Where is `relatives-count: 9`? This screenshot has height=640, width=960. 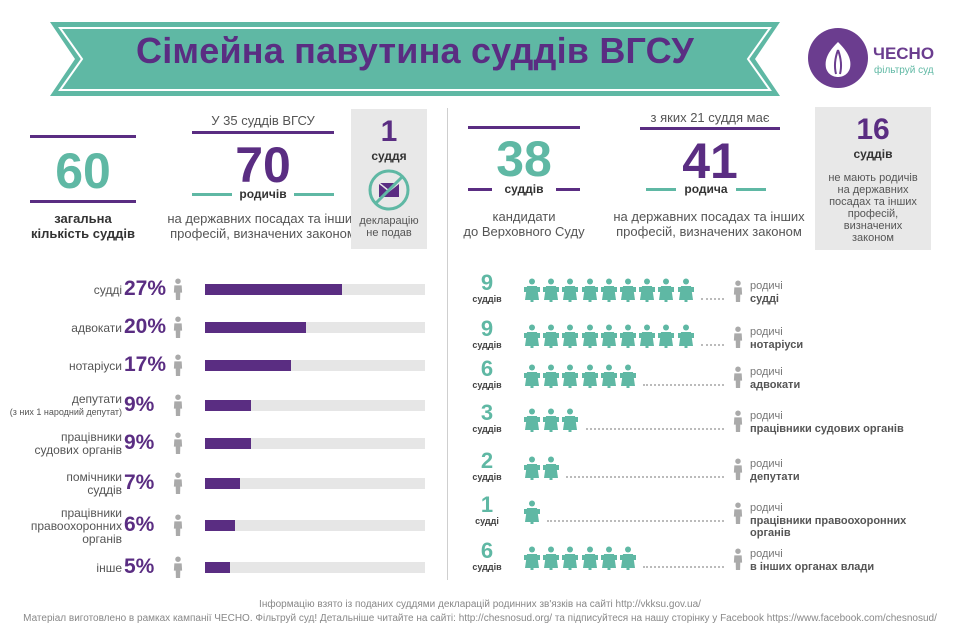 relatives-count: 9 is located at coordinates (487, 282).